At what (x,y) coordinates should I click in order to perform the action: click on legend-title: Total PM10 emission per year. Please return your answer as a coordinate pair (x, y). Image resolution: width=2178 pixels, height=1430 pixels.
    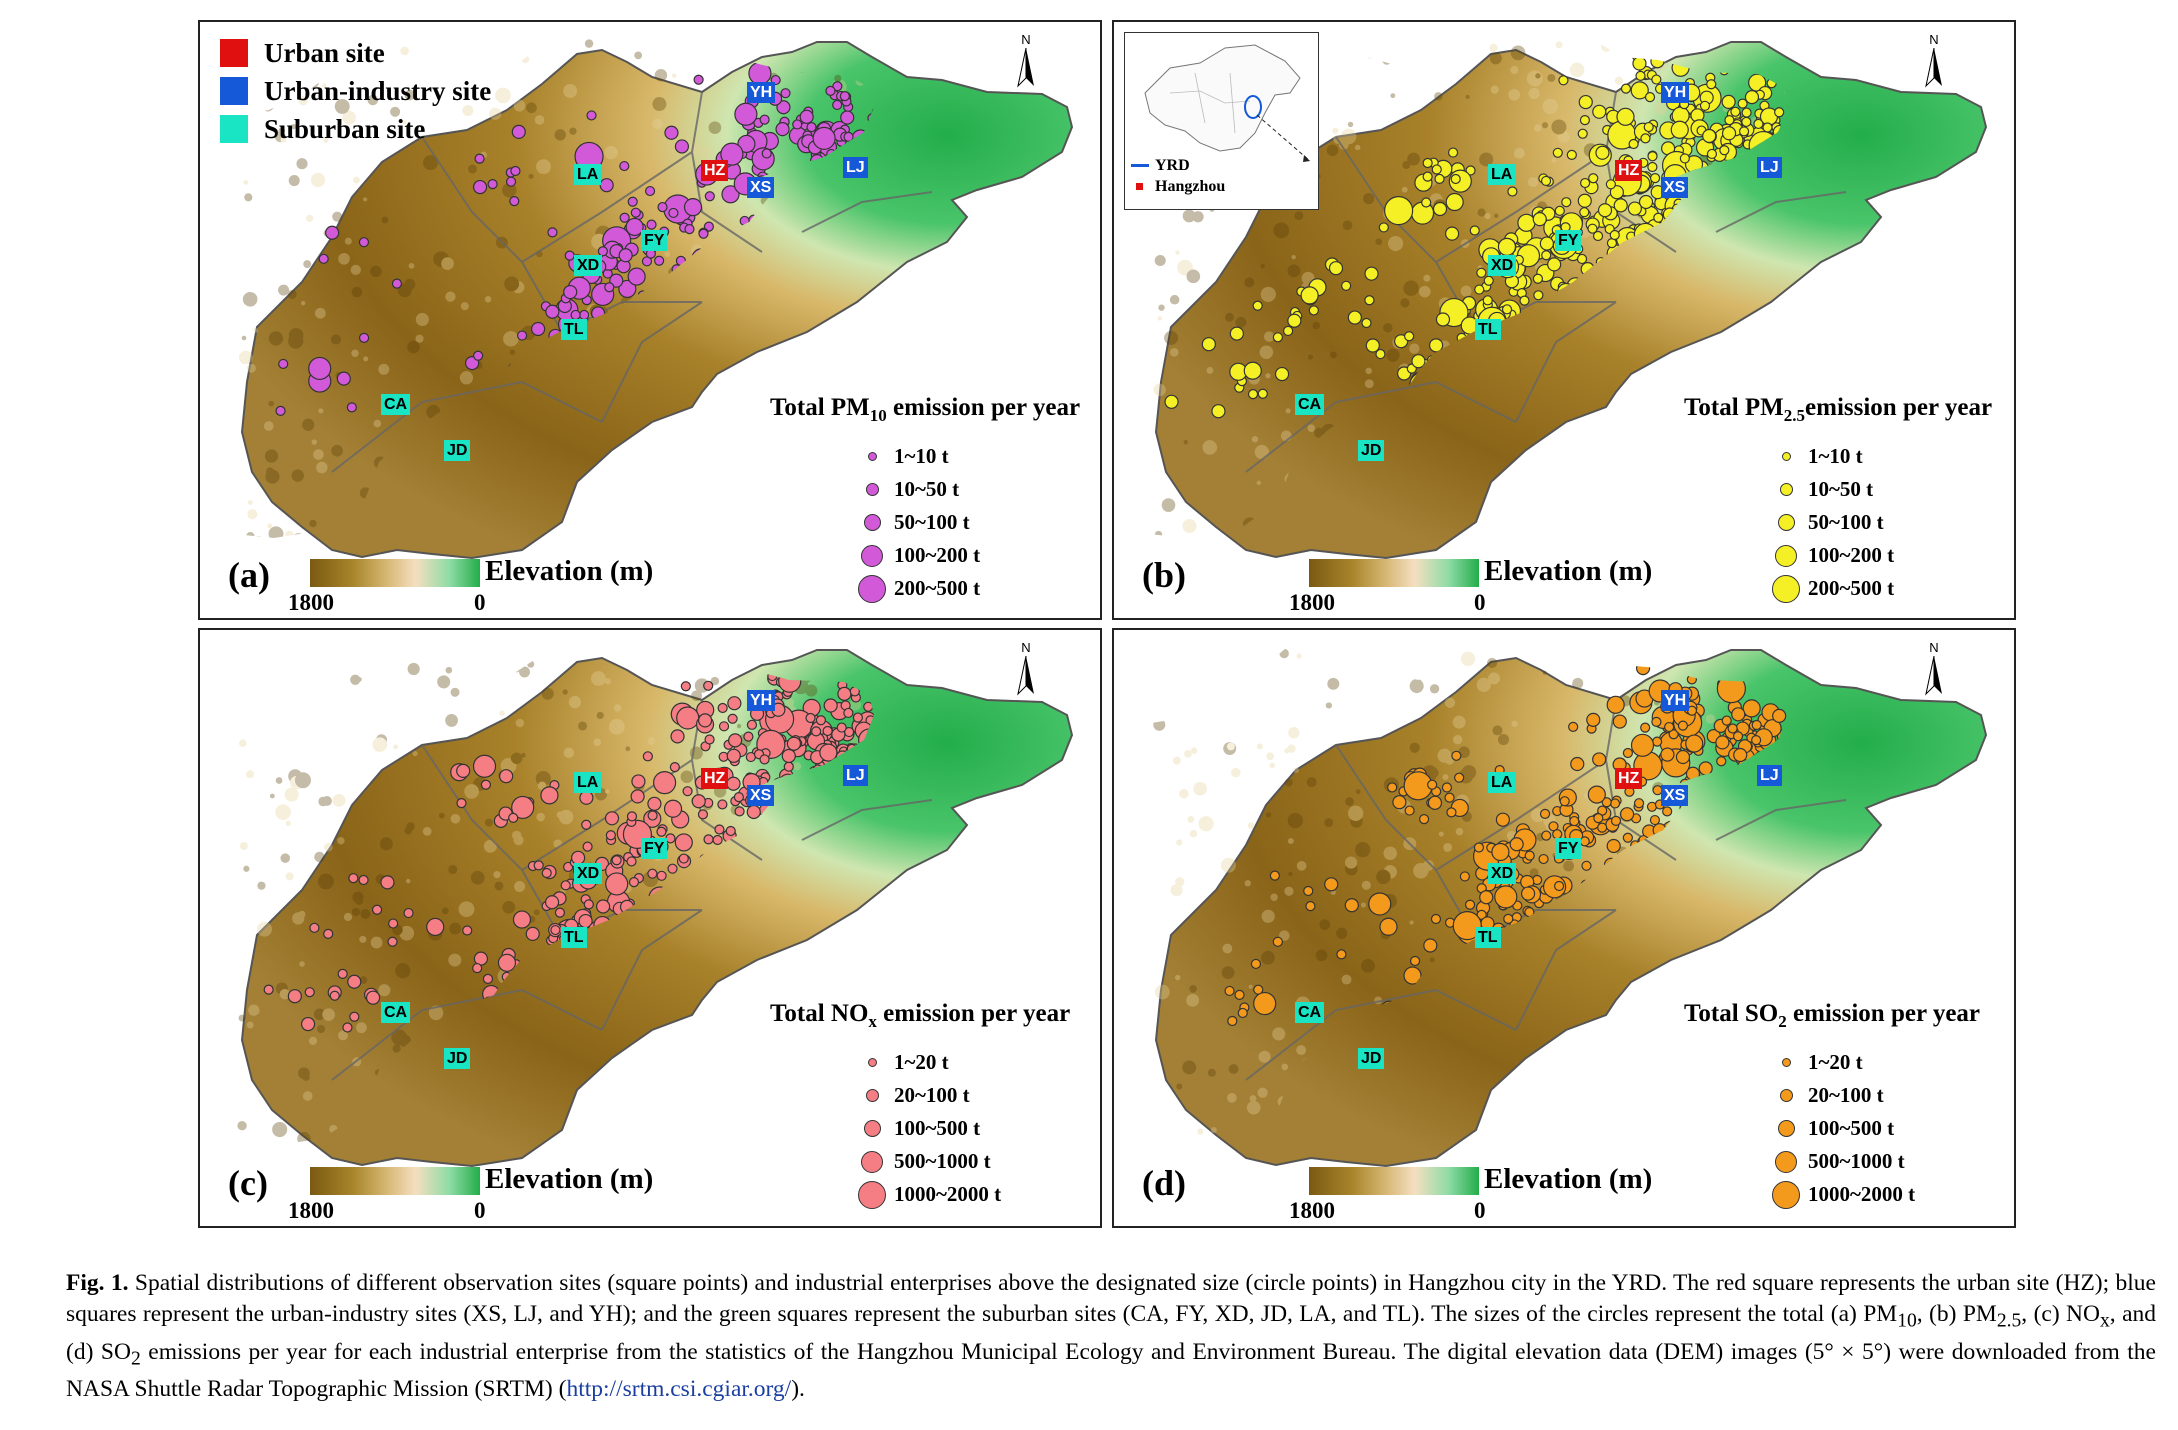
    Looking at the image, I should click on (925, 410).